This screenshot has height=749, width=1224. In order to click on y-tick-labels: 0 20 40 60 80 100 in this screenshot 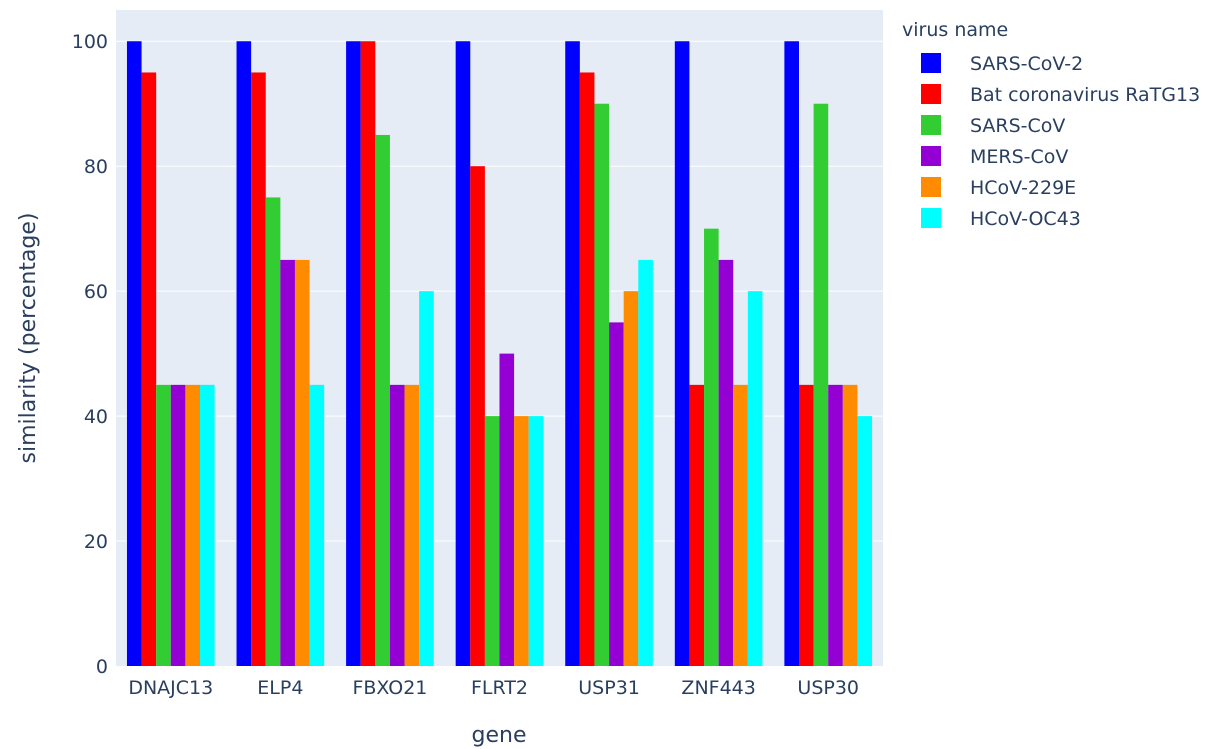, I will do `click(90, 354)`.